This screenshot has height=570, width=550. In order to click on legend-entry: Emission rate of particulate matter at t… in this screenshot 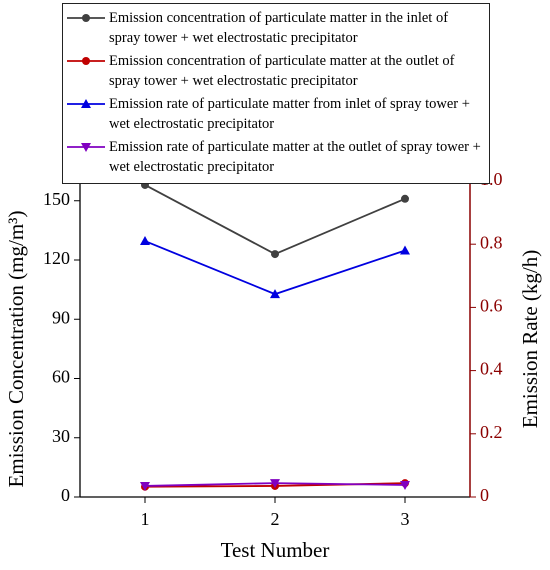, I will do `click(276, 157)`.